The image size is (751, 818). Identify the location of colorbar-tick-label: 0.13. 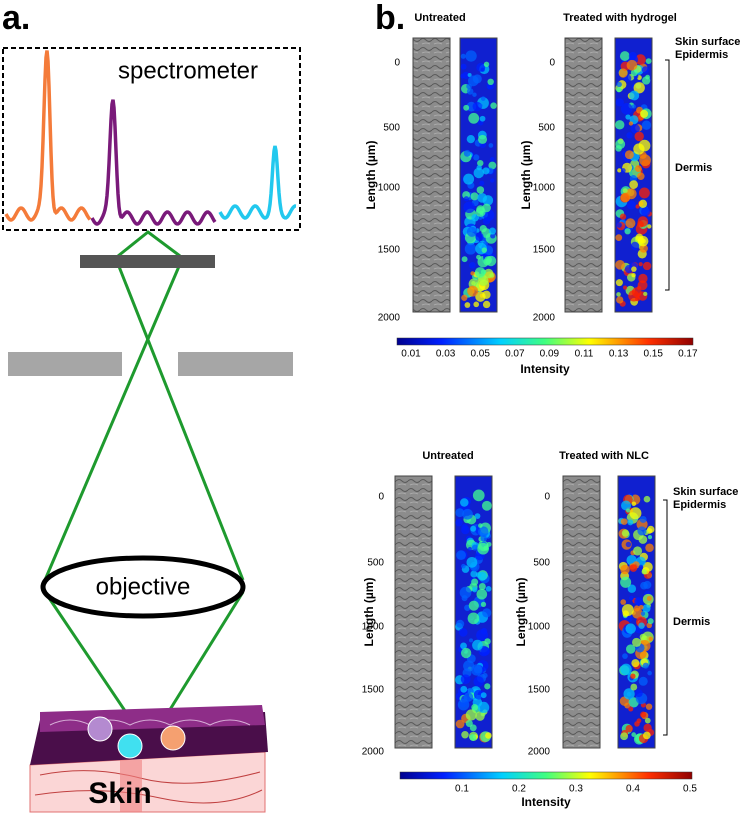
(619, 354).